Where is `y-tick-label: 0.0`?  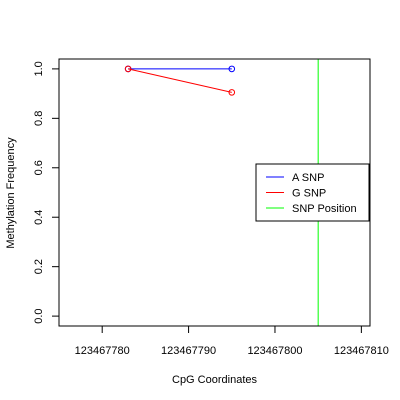
y-tick-label: 0.0 is located at coordinates (39, 315).